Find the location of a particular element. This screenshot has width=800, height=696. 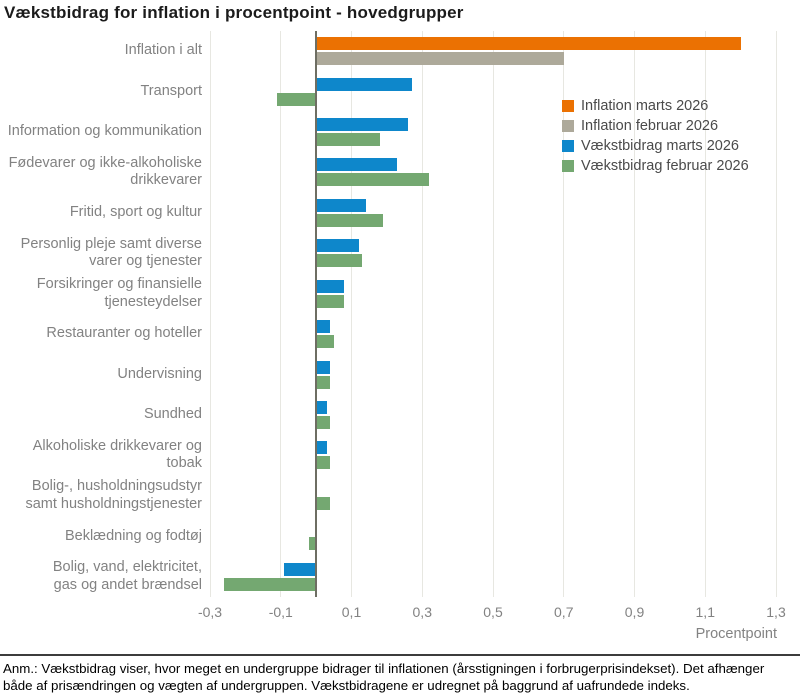

x-tick-label: 0,5 is located at coordinates (493, 612).